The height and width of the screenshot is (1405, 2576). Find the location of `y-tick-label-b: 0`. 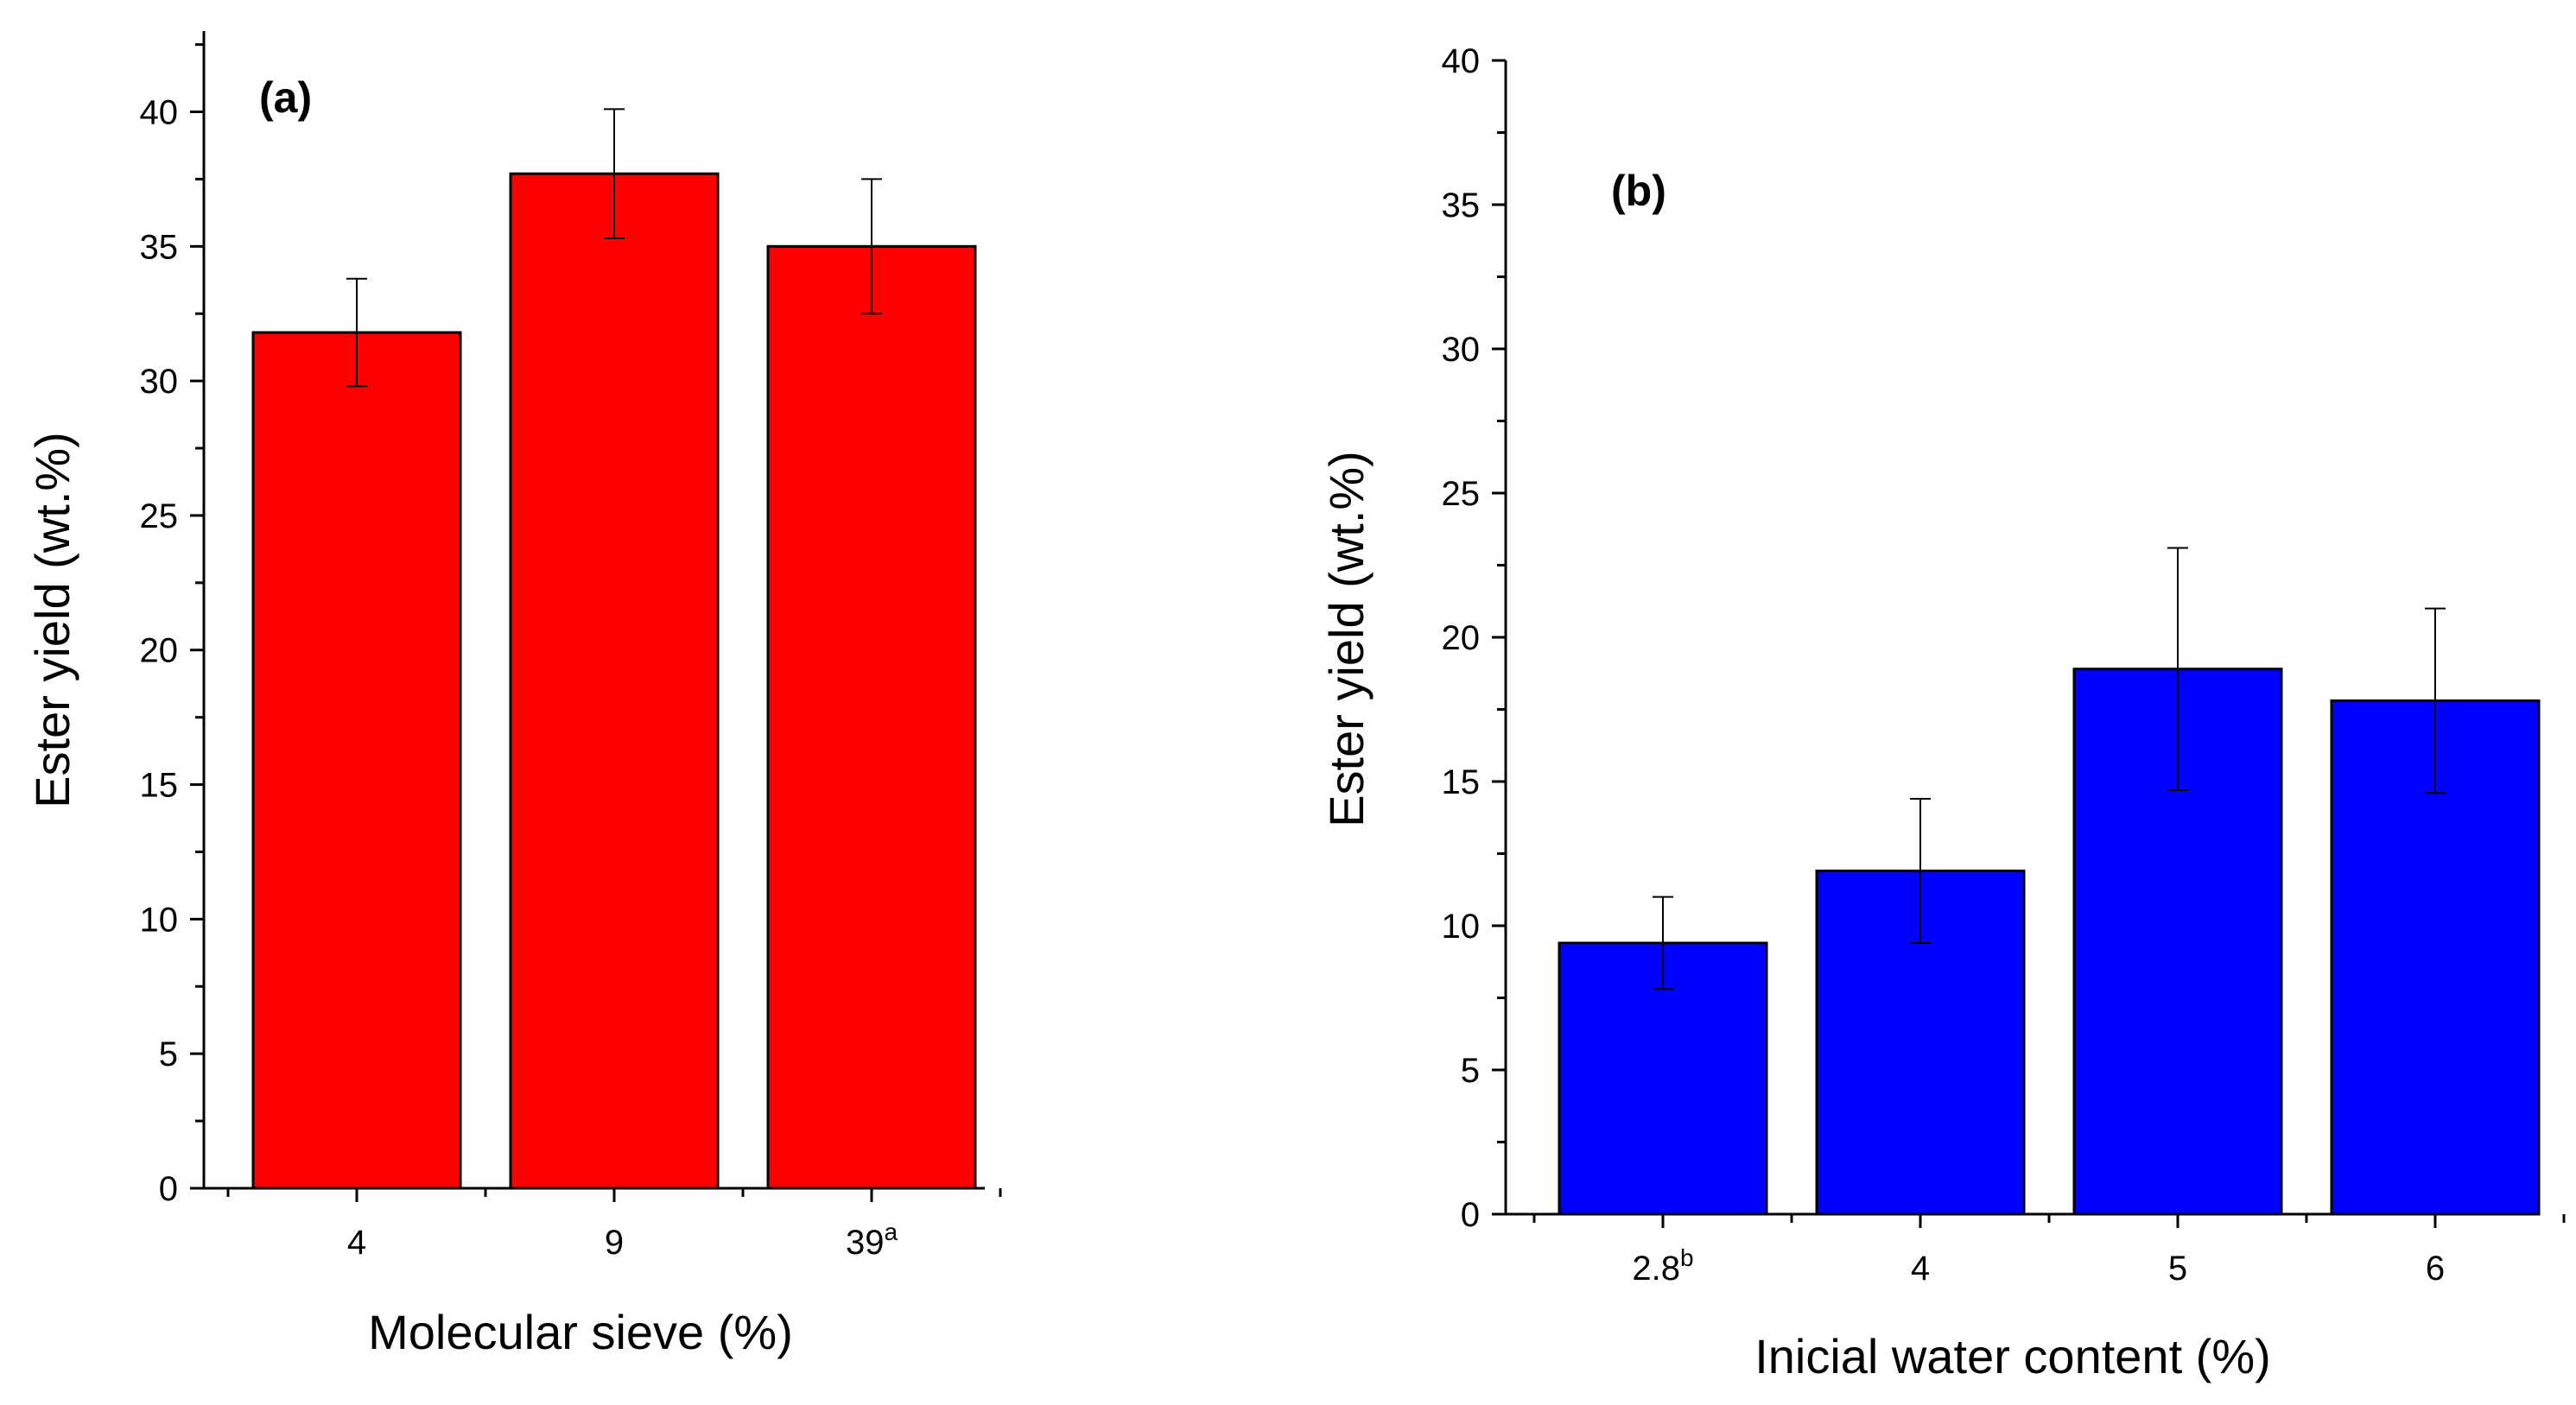

y-tick-label-b: 0 is located at coordinates (1470, 1215).